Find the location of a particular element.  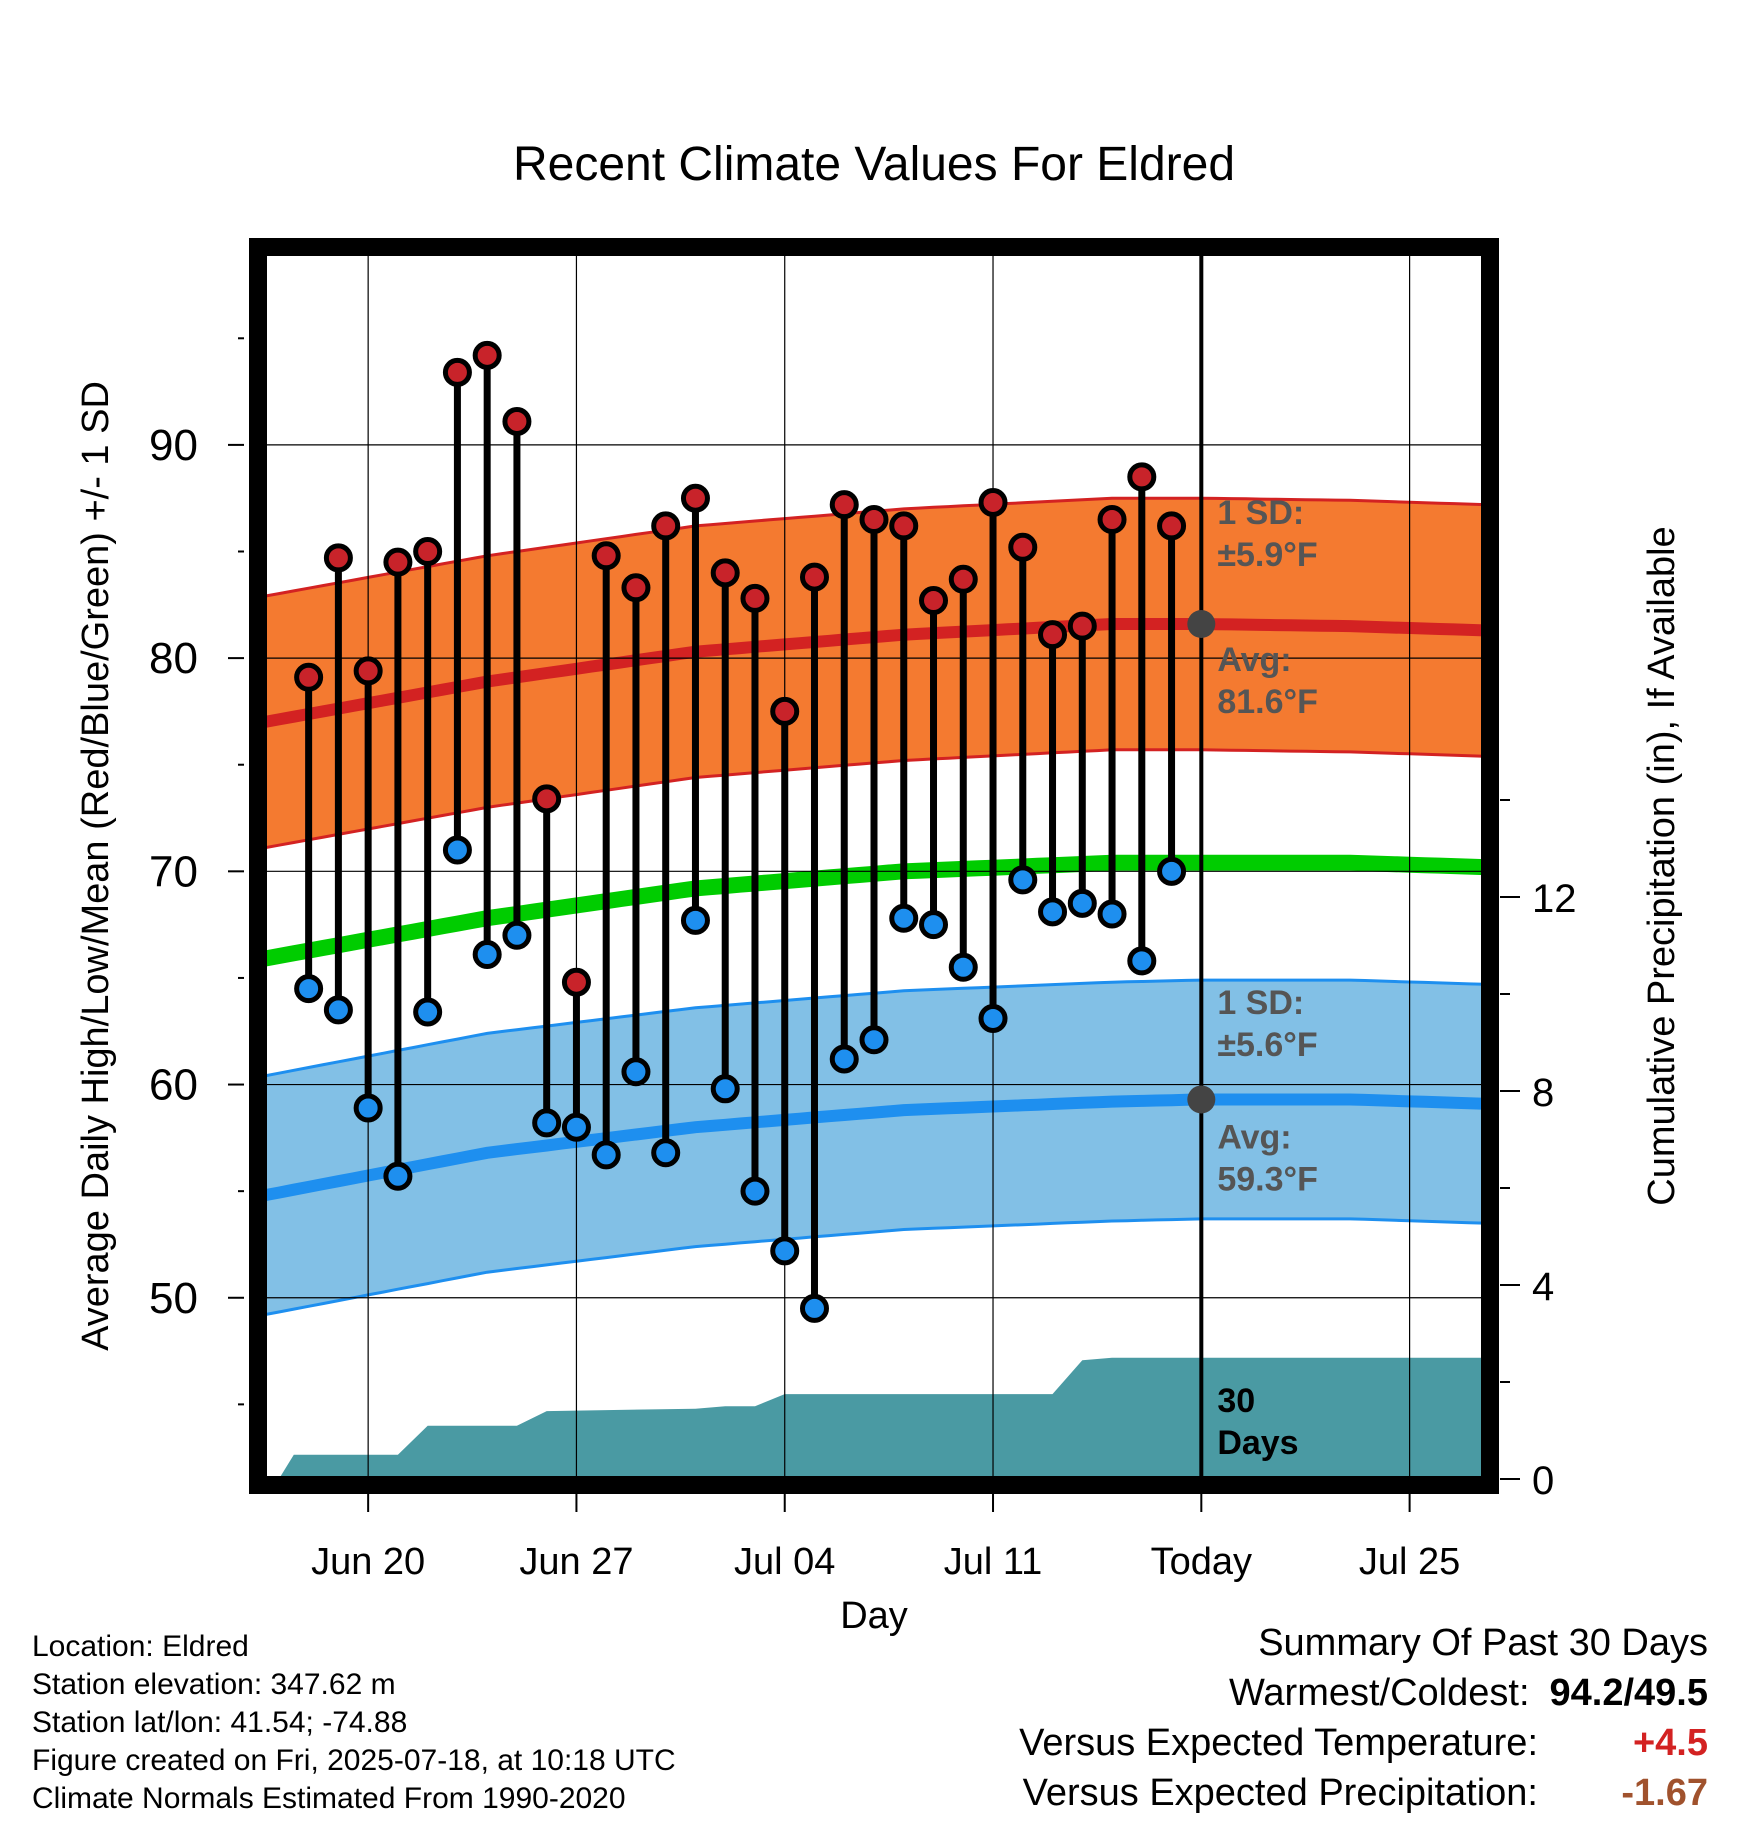

summary-precip: Versus Expected Precipitation: -1.67 is located at coordinates (1363, 1793).